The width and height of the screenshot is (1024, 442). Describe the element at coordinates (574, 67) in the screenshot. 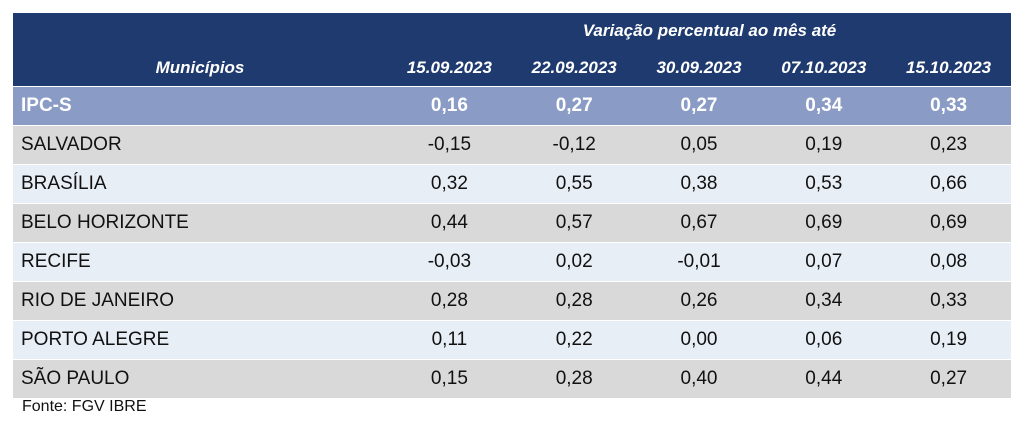

I see `column-header-date: 22.09.2023` at that location.